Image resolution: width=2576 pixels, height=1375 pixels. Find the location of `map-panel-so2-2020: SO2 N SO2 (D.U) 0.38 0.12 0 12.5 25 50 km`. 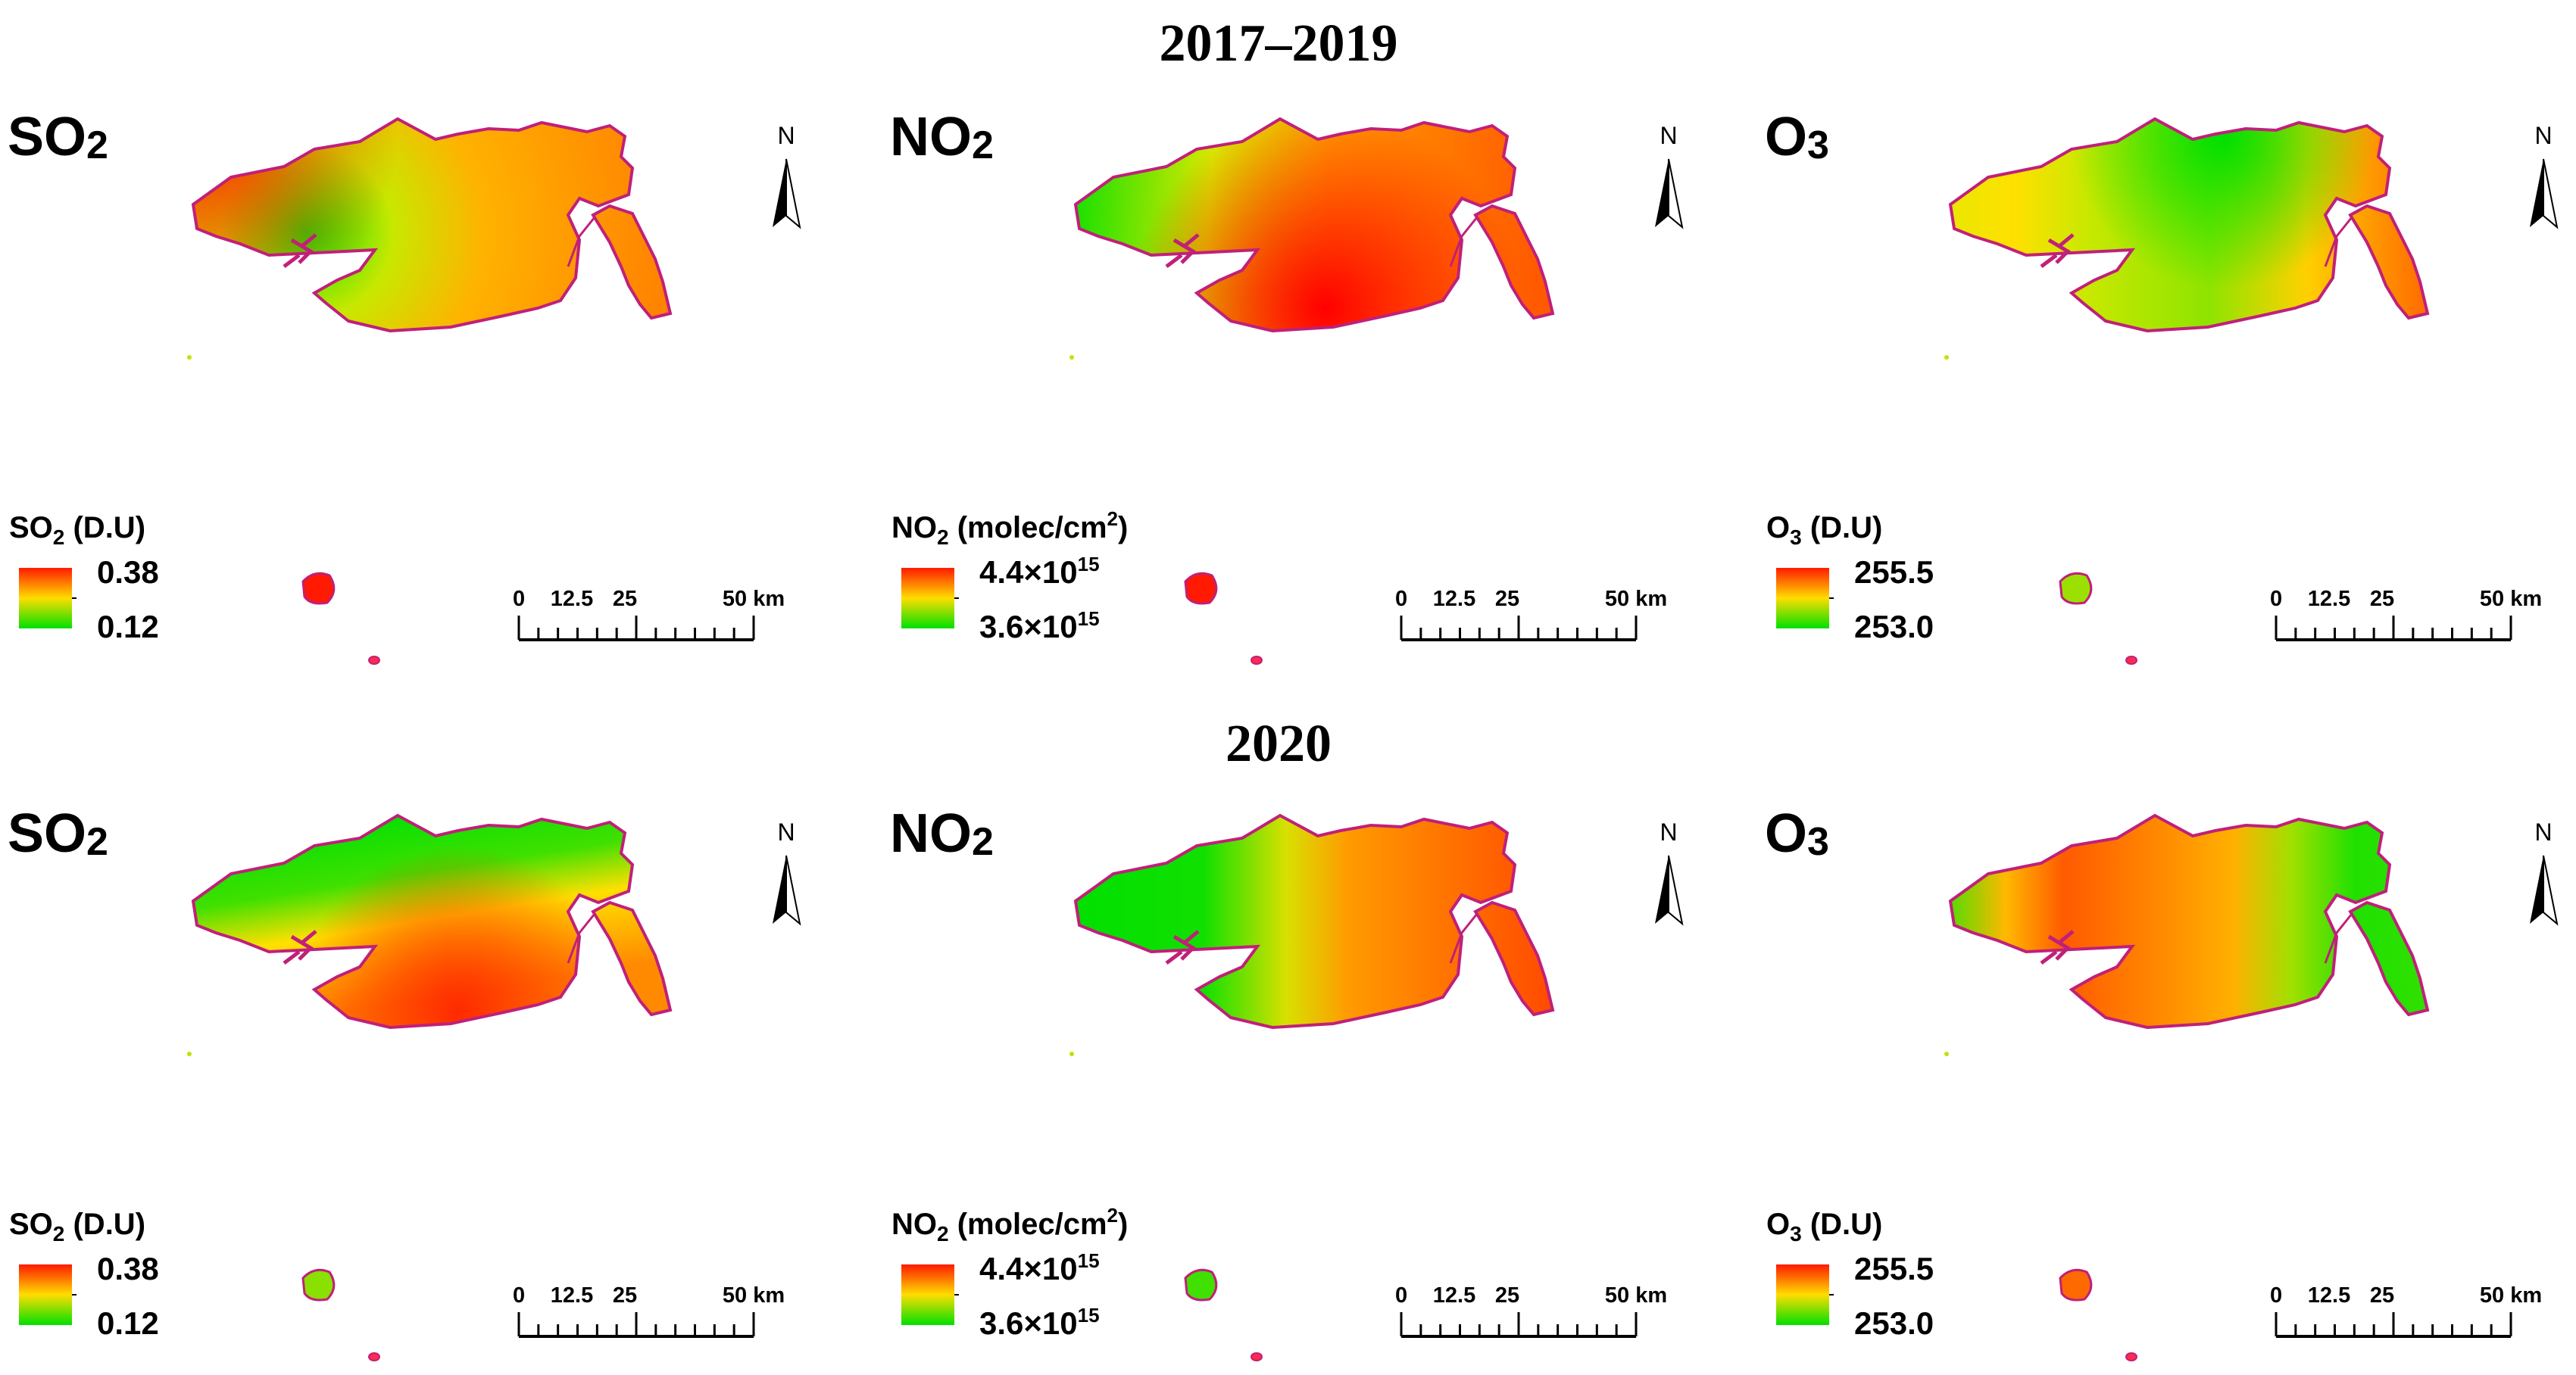

map-panel-so2-2020: SO2 N SO2 (D.U) 0.38 0.12 0 12.5 25 50 km is located at coordinates (404, 1082).